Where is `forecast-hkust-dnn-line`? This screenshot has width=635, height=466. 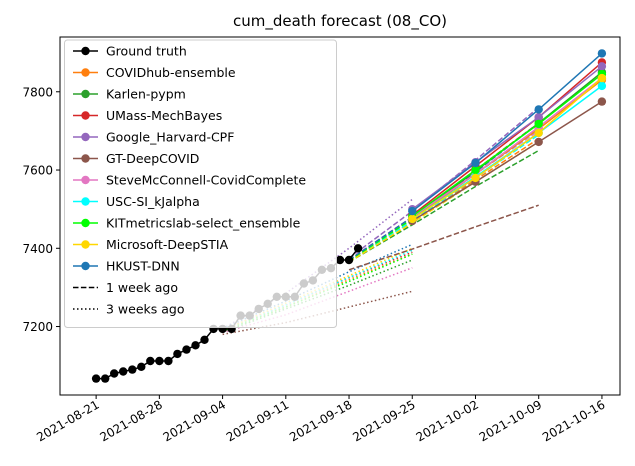 forecast-hkust-dnn-line is located at coordinates (507, 132).